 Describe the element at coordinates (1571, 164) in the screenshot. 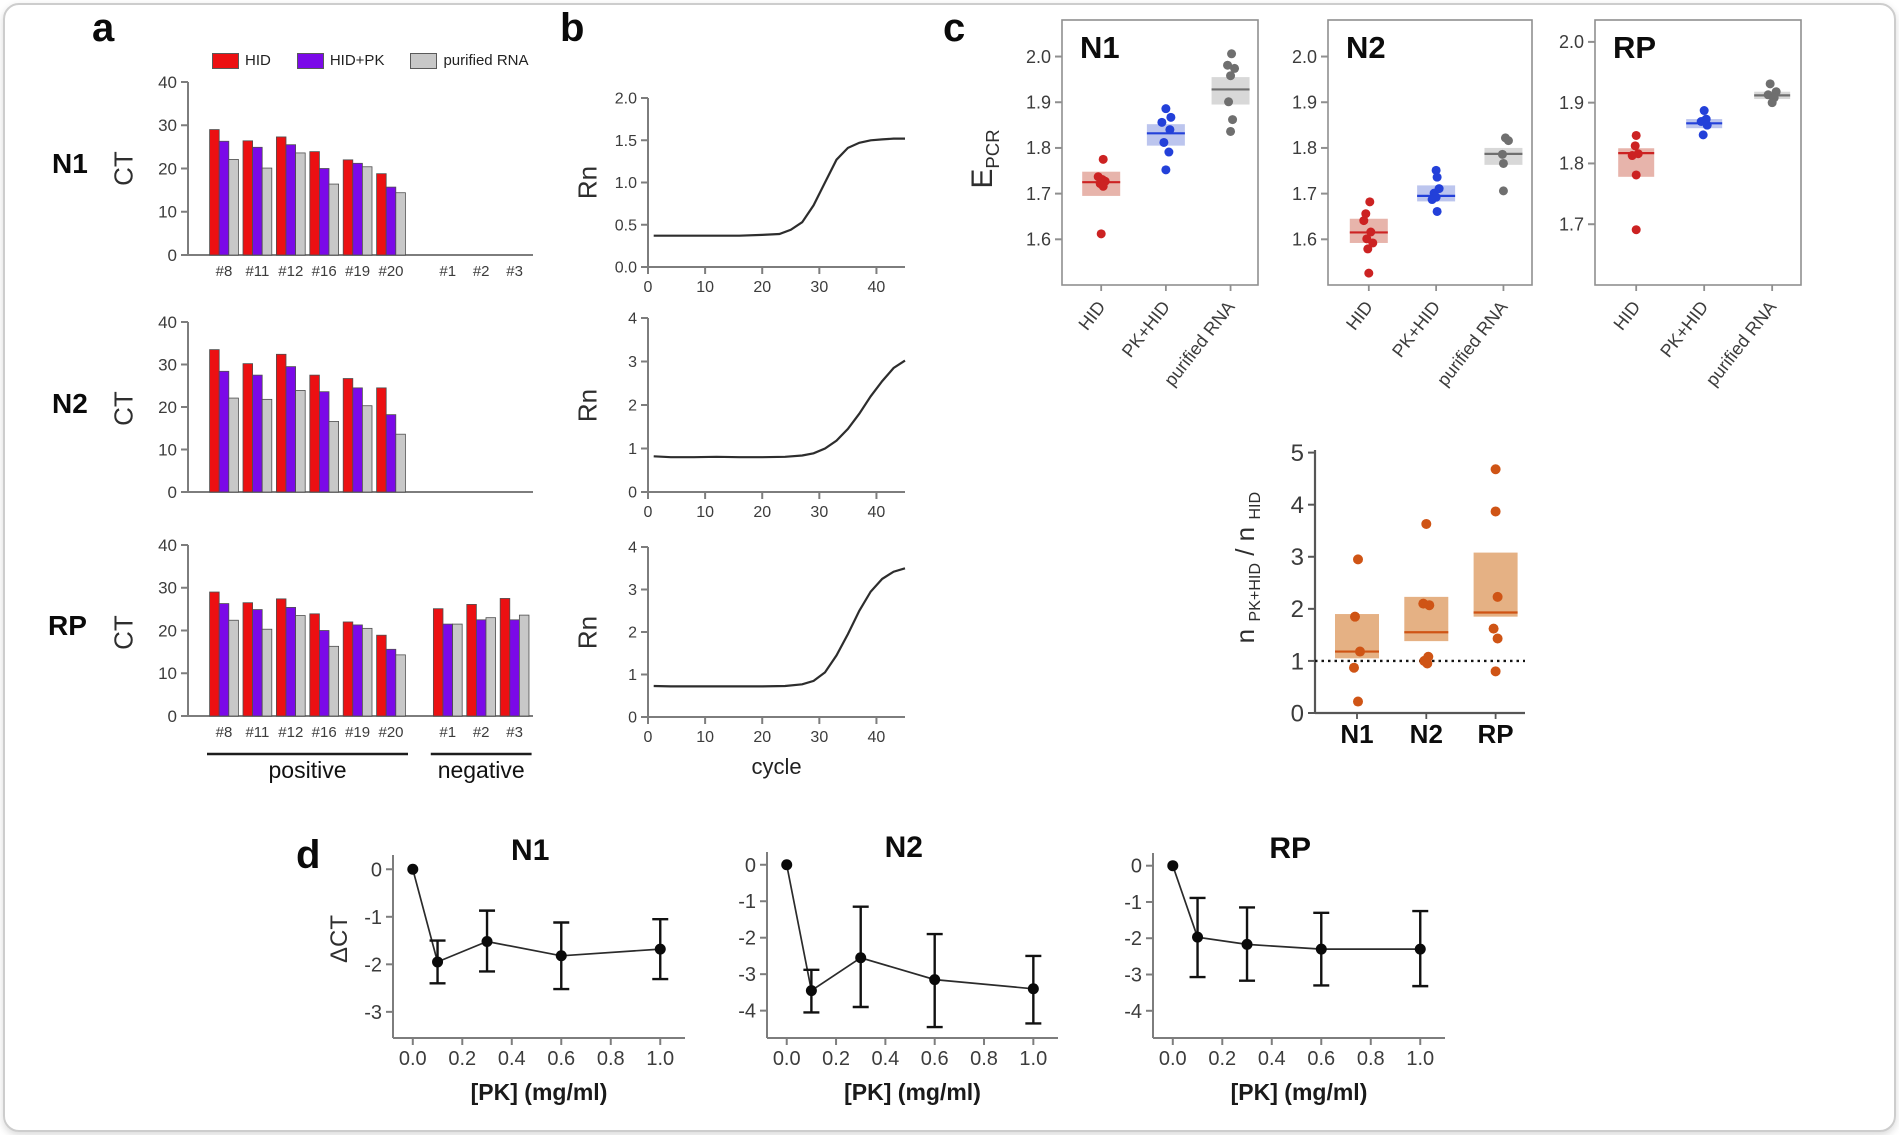

I see `tick-label: 1.8` at that location.